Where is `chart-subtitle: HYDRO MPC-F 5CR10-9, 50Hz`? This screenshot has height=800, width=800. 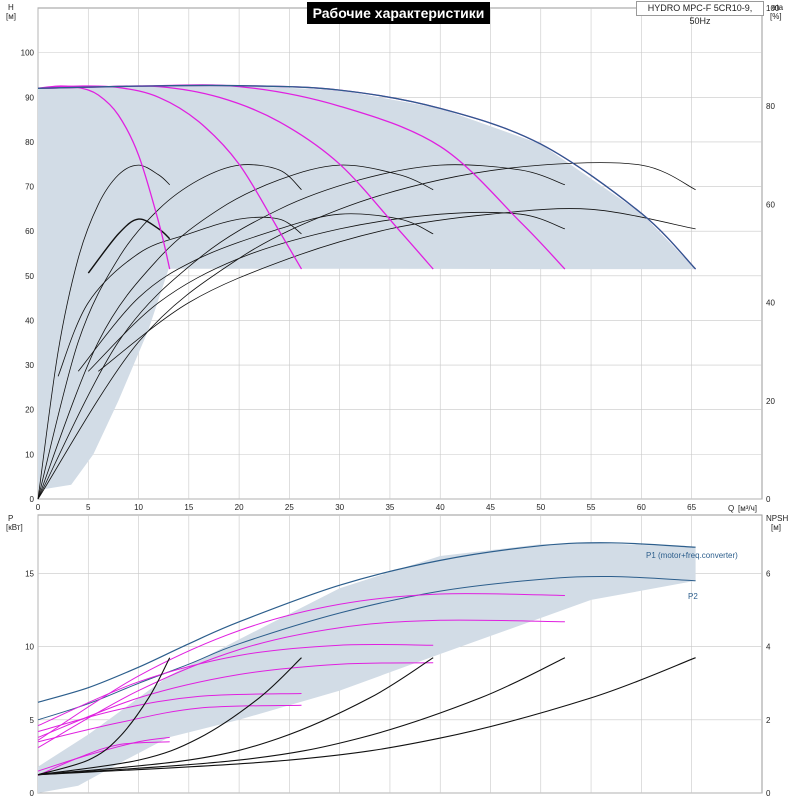
chart-subtitle: HYDRO MPC-F 5CR10-9, 50Hz is located at coordinates (700, 13).